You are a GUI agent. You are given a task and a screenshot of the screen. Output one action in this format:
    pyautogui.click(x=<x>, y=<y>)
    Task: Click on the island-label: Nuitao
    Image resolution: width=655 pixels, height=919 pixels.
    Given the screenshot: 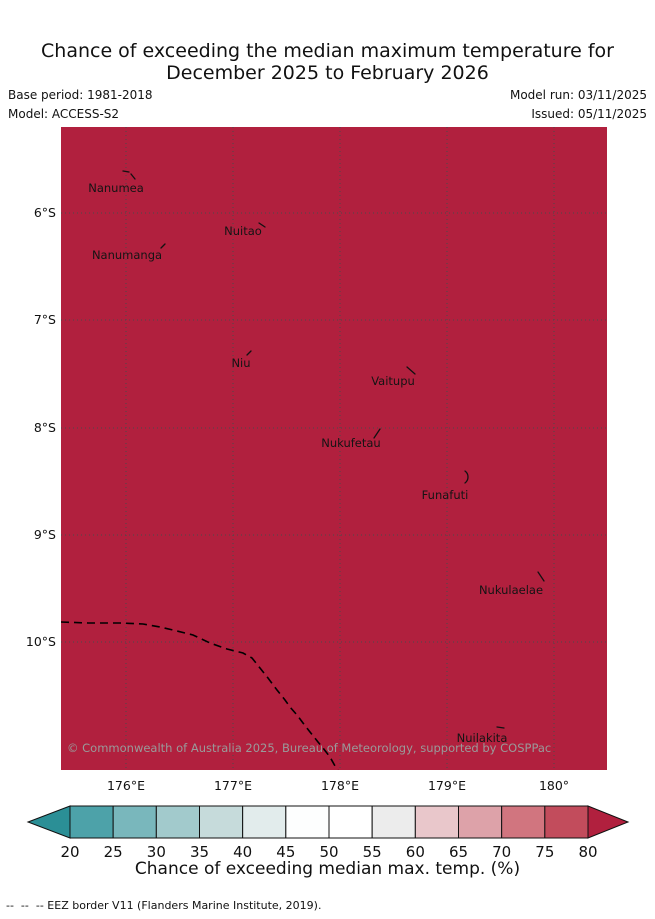 What is the action you would take?
    pyautogui.click(x=243, y=231)
    